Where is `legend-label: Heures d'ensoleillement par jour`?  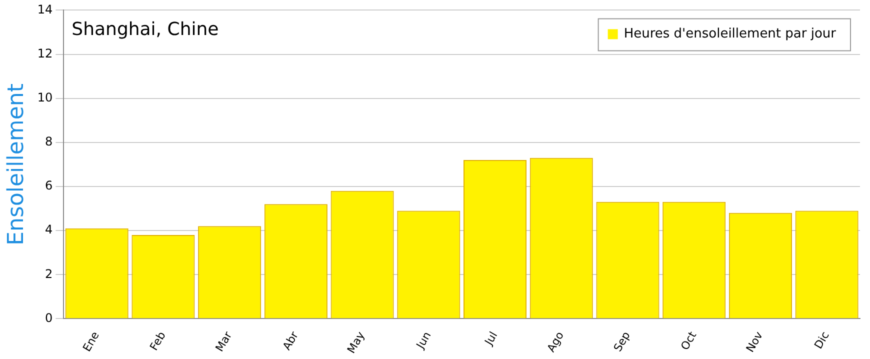 legend-label: Heures d'ensoleillement par jour is located at coordinates (730, 34).